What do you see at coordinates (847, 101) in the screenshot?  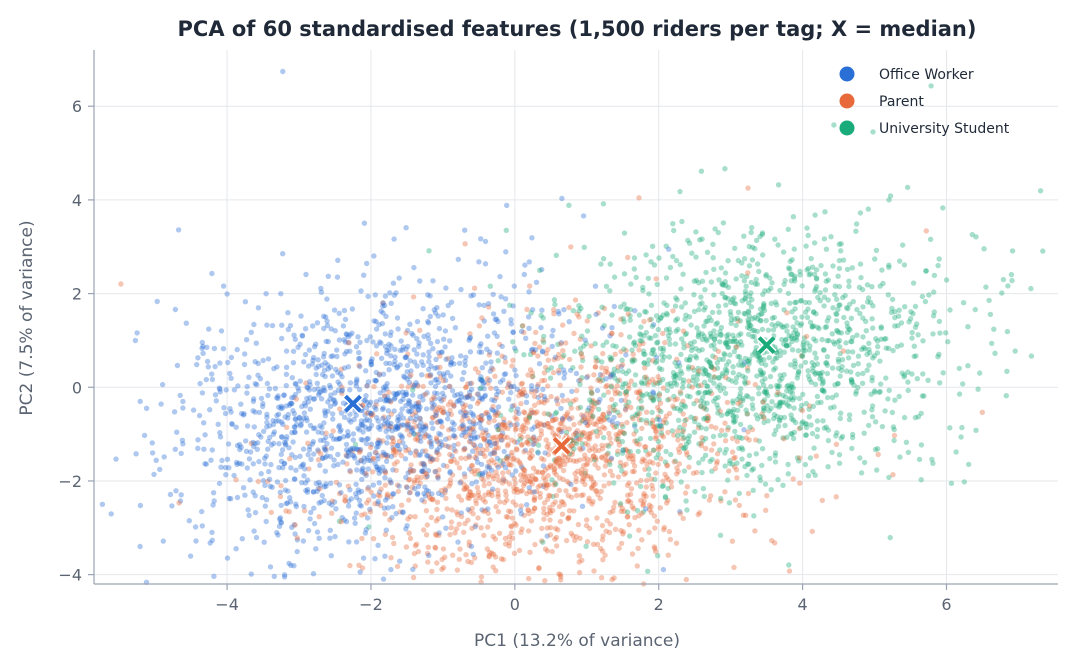 I see `legend-marker-parent` at bounding box center [847, 101].